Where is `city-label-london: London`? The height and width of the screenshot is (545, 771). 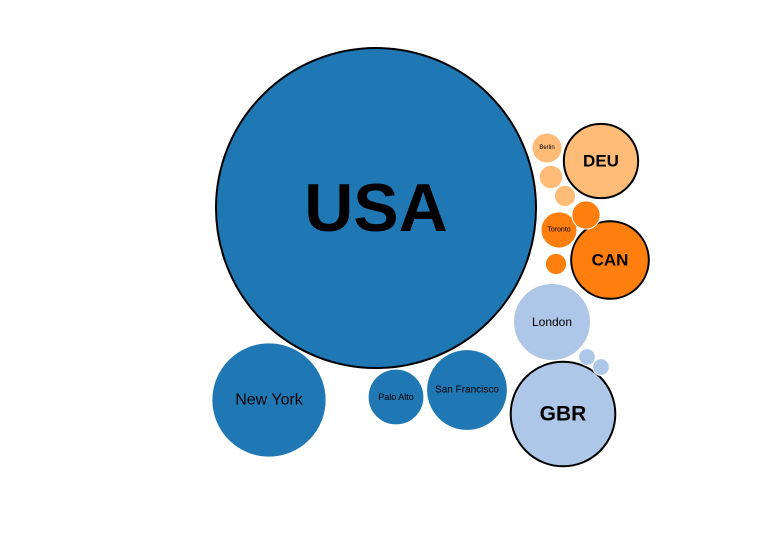
city-label-london: London is located at coordinates (552, 322).